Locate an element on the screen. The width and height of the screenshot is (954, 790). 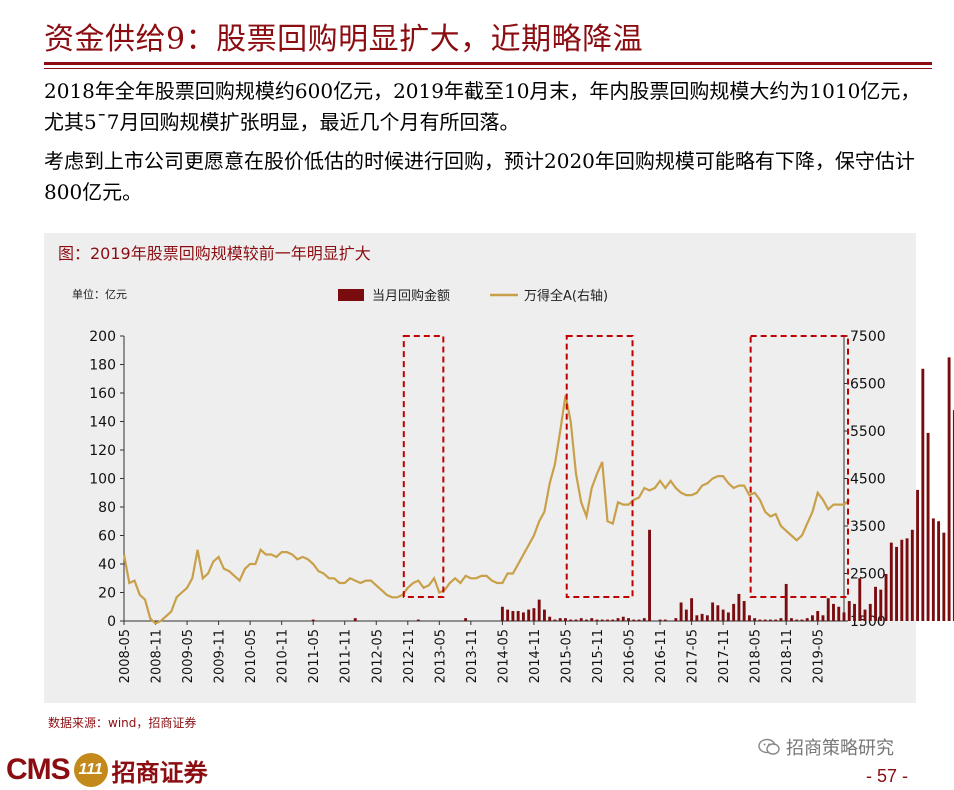
page-number: - 57 - is located at coordinates (887, 776).